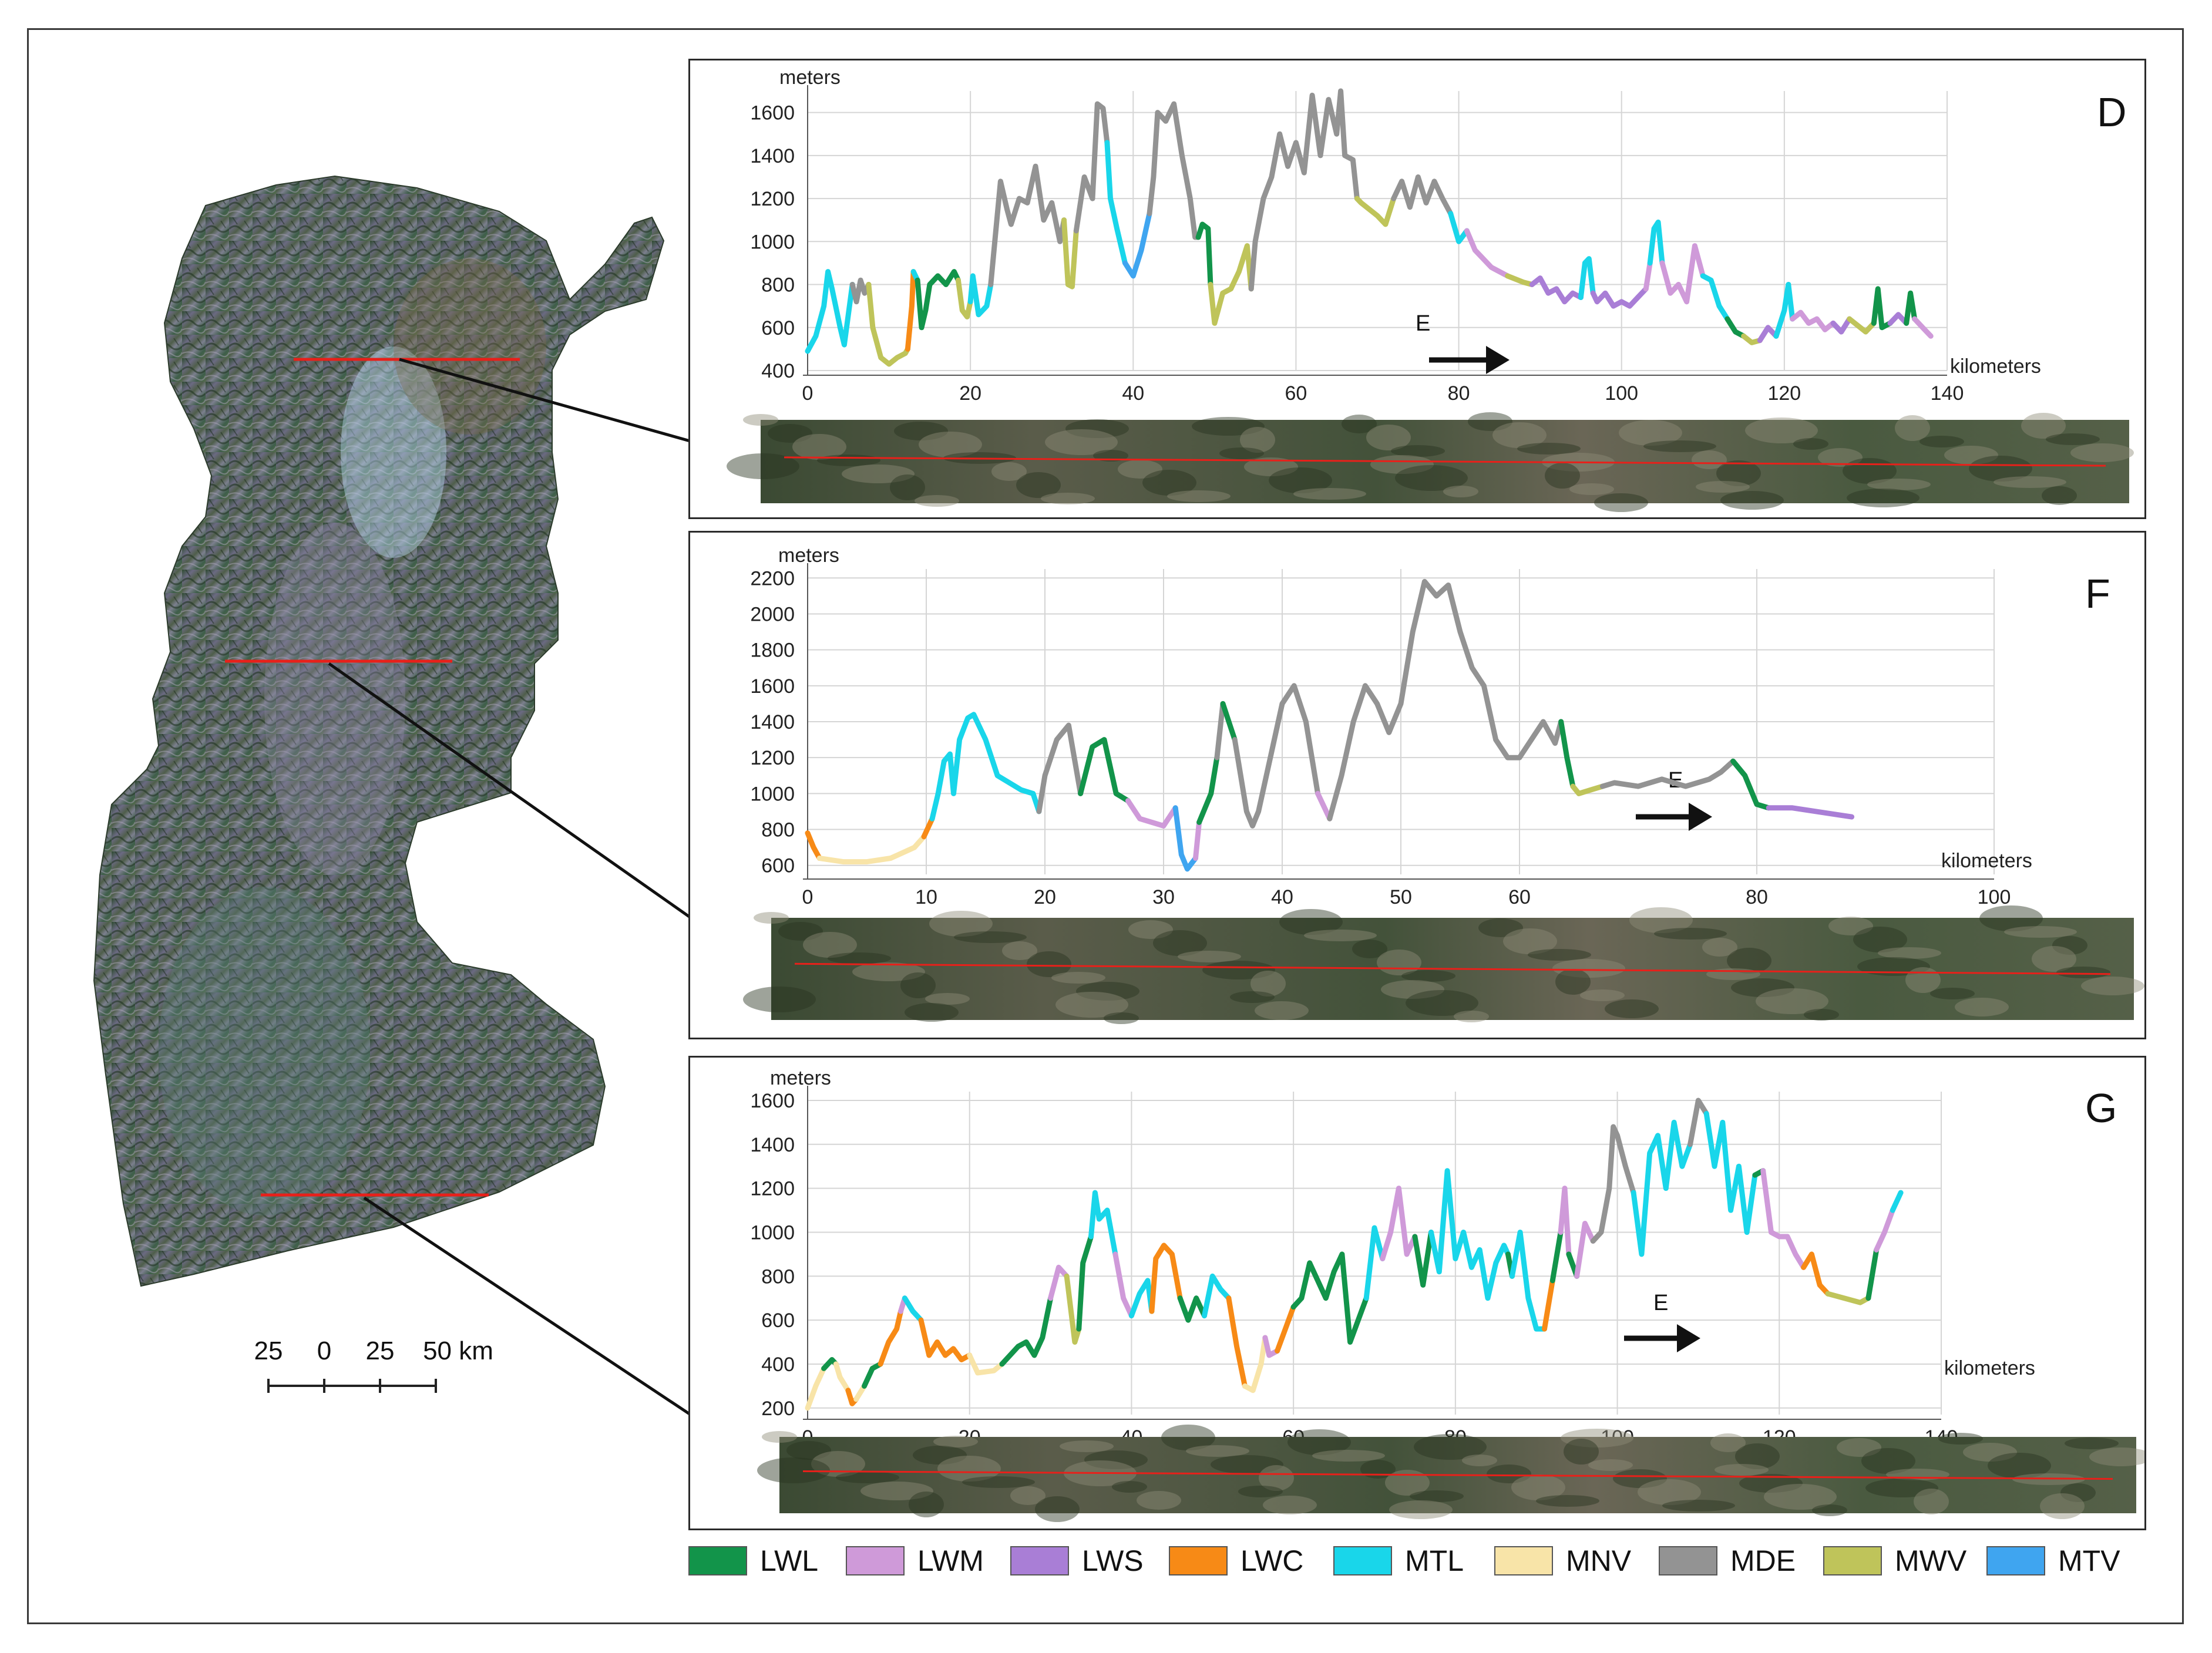 The width and height of the screenshot is (2212, 1653). I want to click on y-tick-label: 1200, so click(772, 1189).